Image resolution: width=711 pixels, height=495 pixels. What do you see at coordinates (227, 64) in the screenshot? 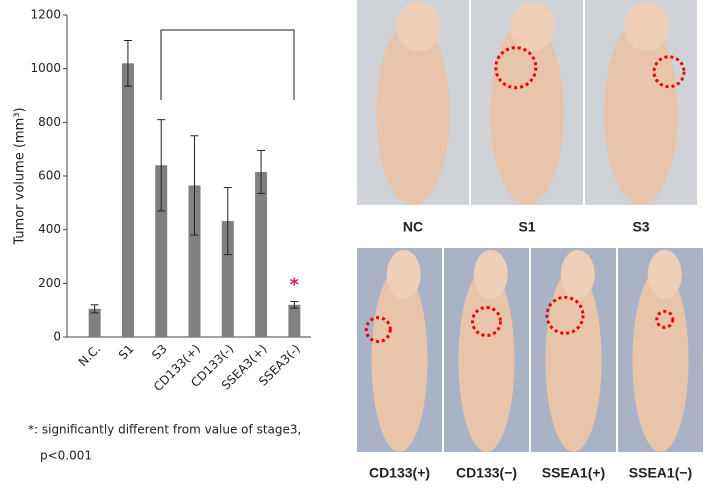
I see `bracket` at bounding box center [227, 64].